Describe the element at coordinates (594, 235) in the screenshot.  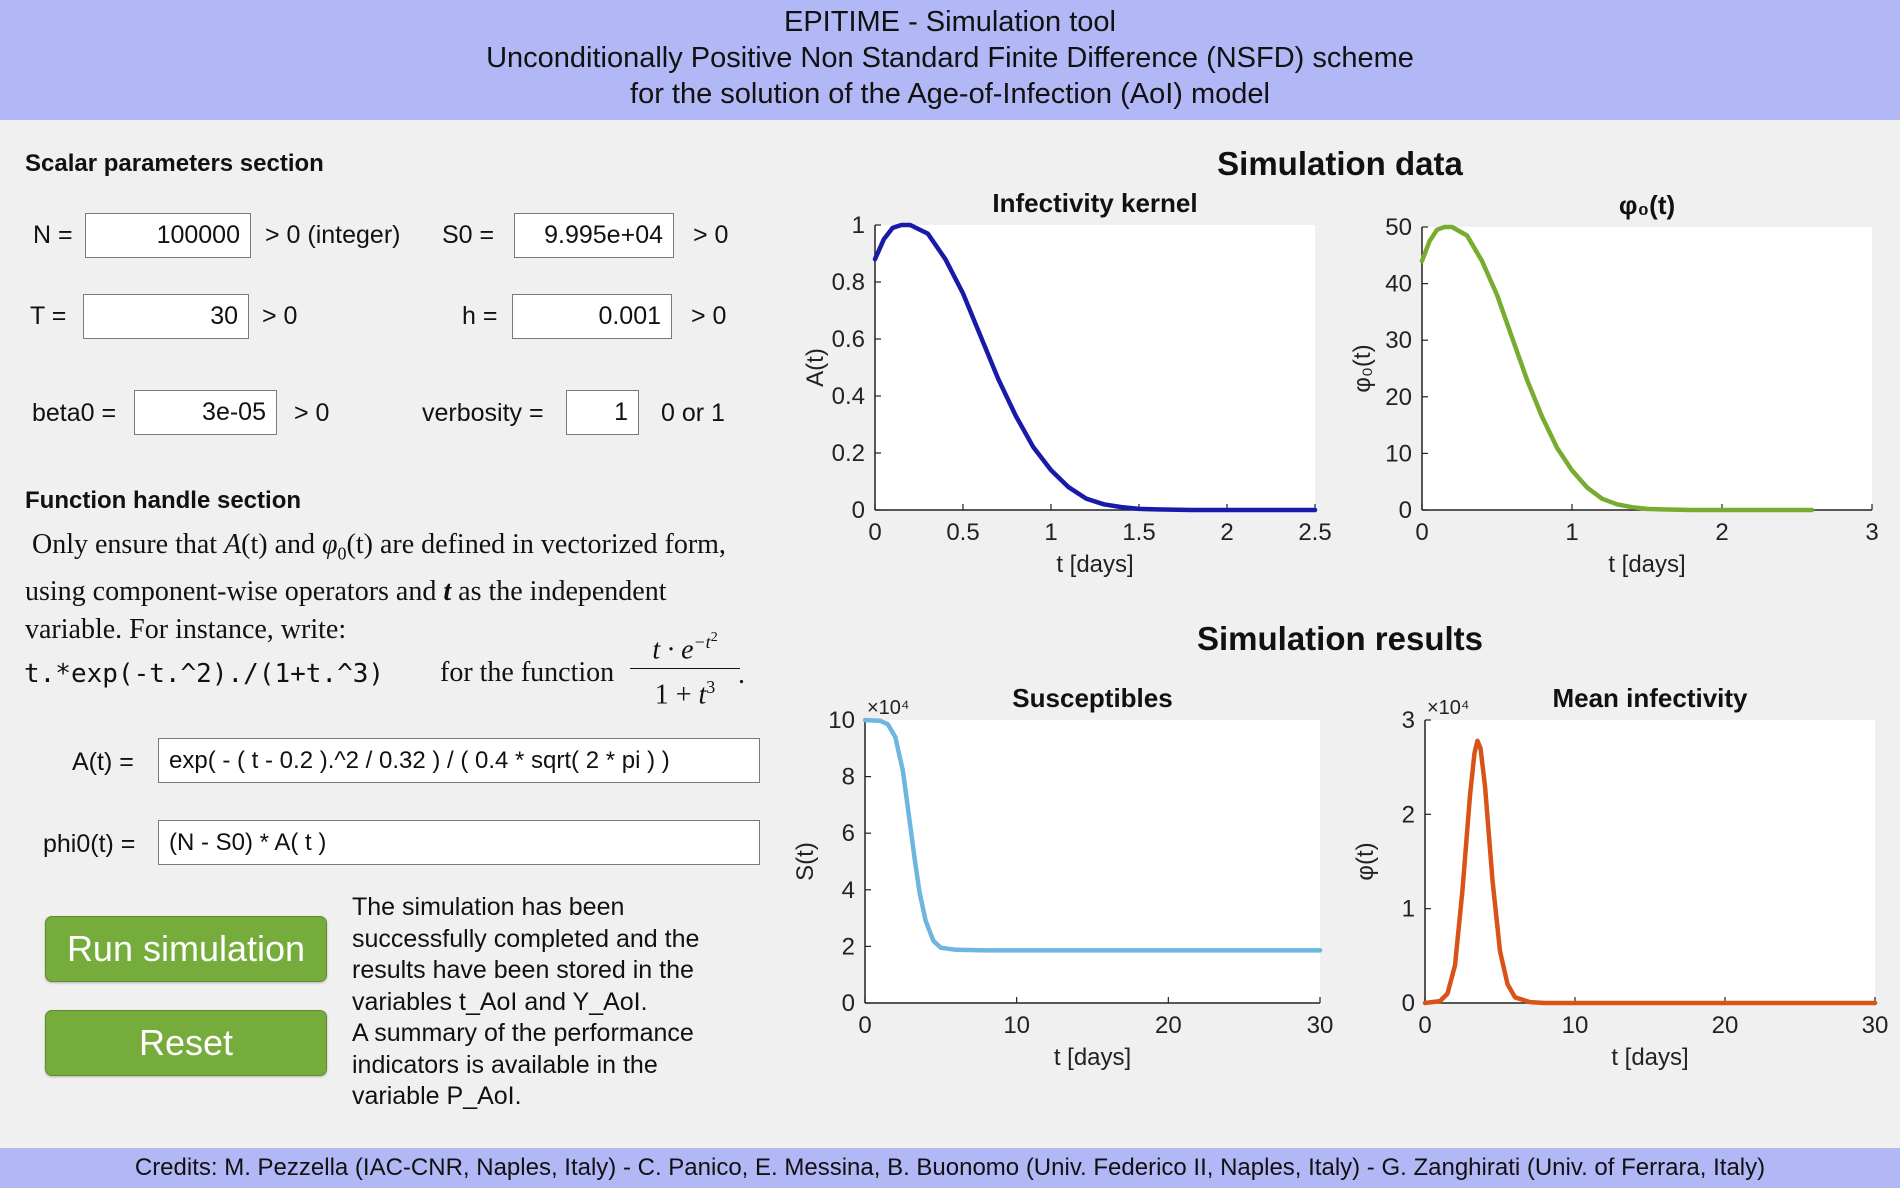
I see `s0-input` at that location.